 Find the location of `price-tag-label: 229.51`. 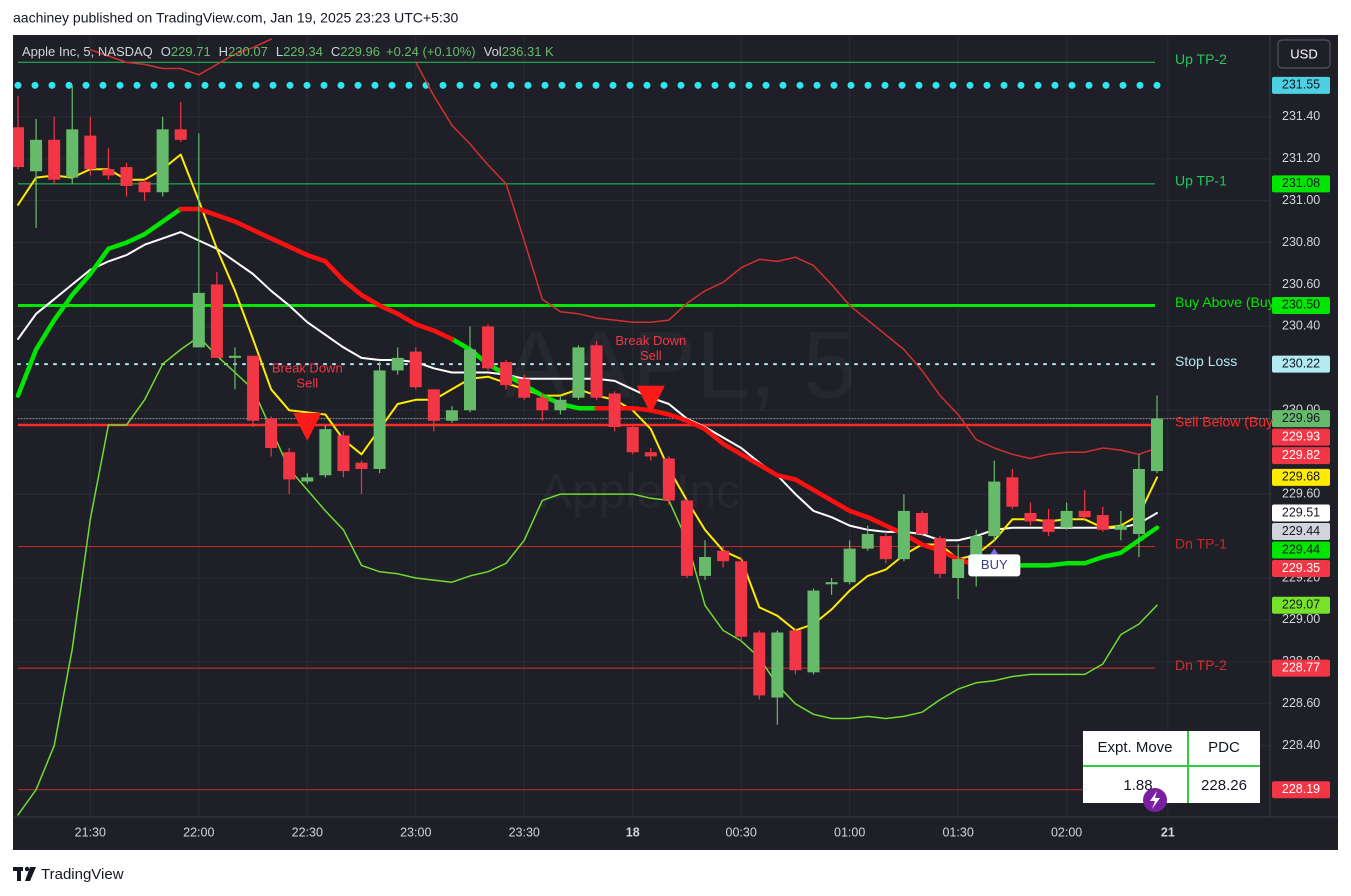

price-tag-label: 229.51 is located at coordinates (1301, 512).